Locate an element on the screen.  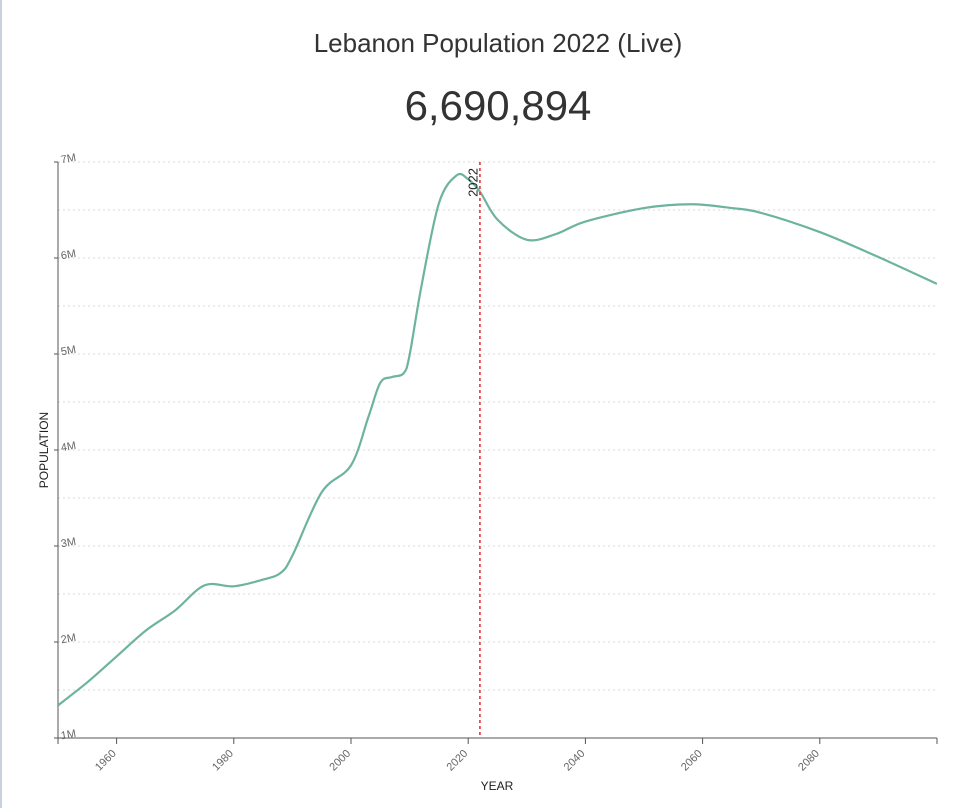
x-tick-label: 2020 is located at coordinates (458, 761).